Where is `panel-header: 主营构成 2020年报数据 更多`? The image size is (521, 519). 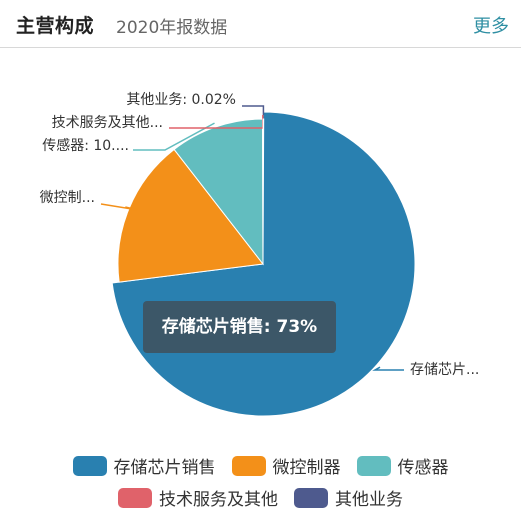 panel-header: 主营构成 2020年报数据 更多 is located at coordinates (260, 24).